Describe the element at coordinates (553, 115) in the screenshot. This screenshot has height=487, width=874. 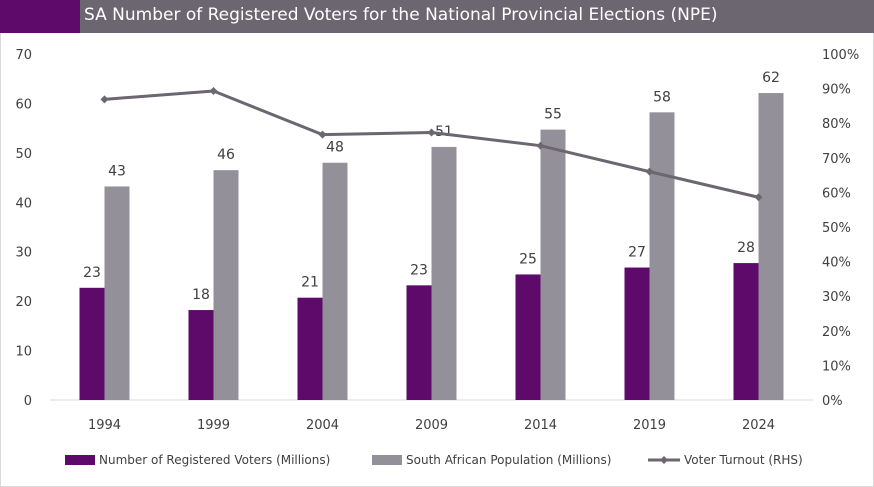
I see `population-data-label: 55` at that location.